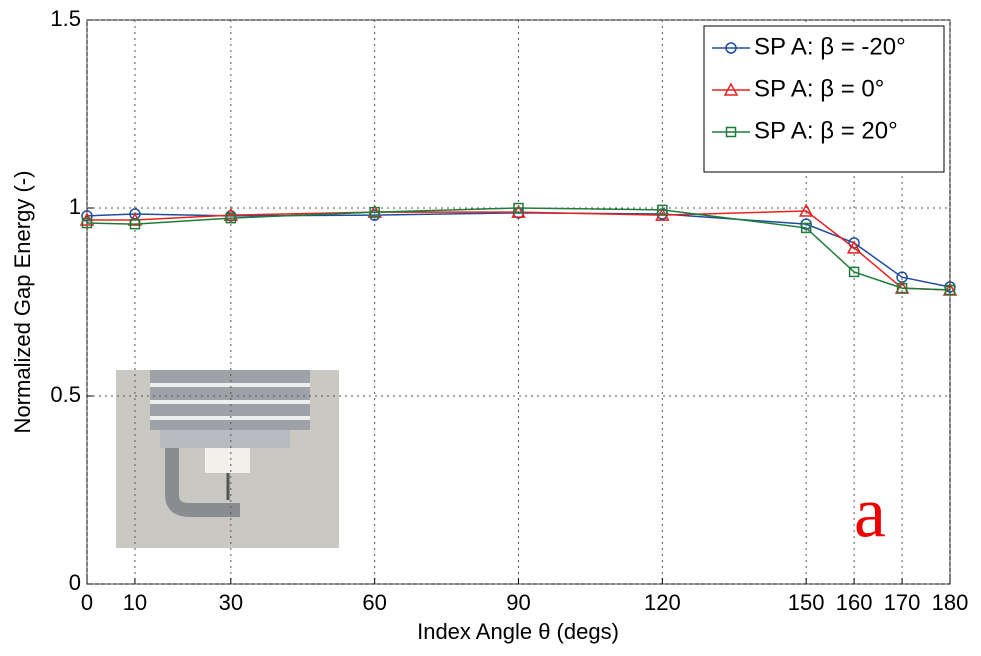 This screenshot has width=981, height=656. Describe the element at coordinates (374, 602) in the screenshot. I see `x-tick-label: 60` at that location.